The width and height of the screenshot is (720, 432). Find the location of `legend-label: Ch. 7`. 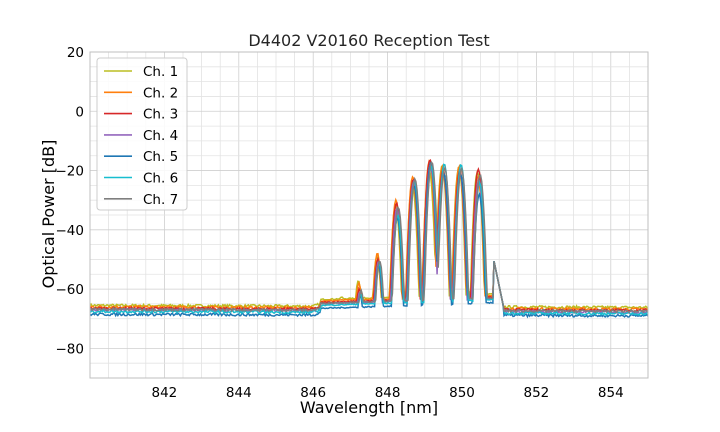

legend-label: Ch. 7 is located at coordinates (160, 200).